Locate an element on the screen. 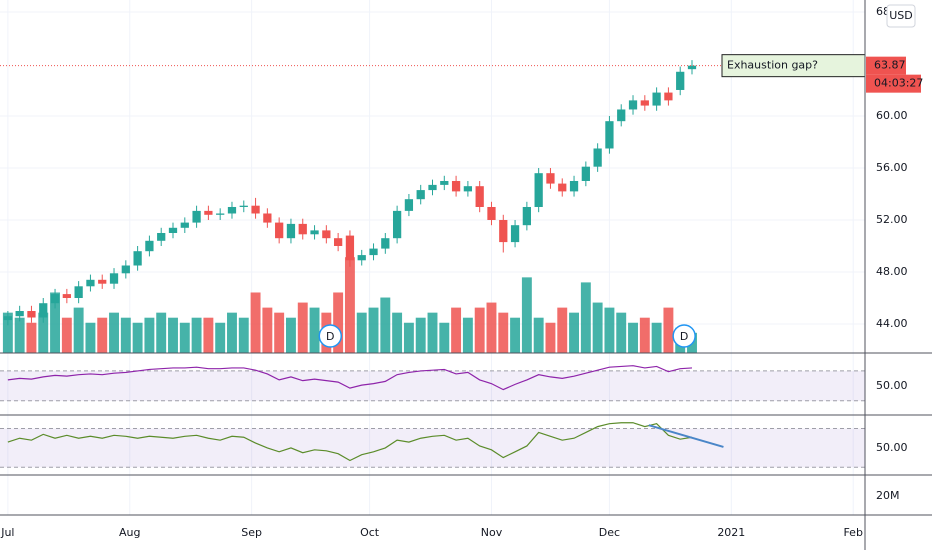 Image resolution: width=932 pixels, height=550 pixels. y-tick-label: 60.00 is located at coordinates (892, 115).